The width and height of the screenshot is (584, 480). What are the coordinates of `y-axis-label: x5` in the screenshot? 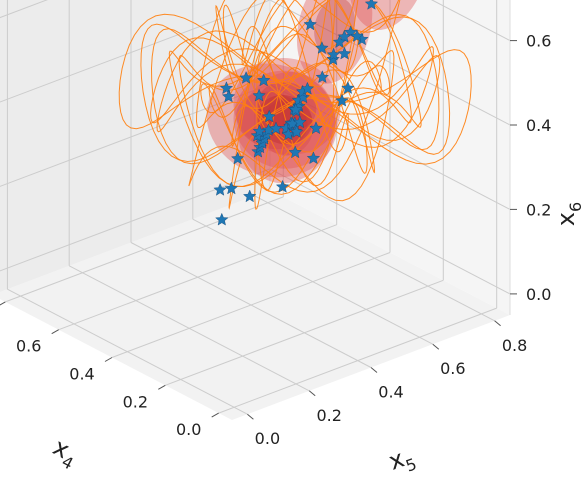 It's located at (402, 458).